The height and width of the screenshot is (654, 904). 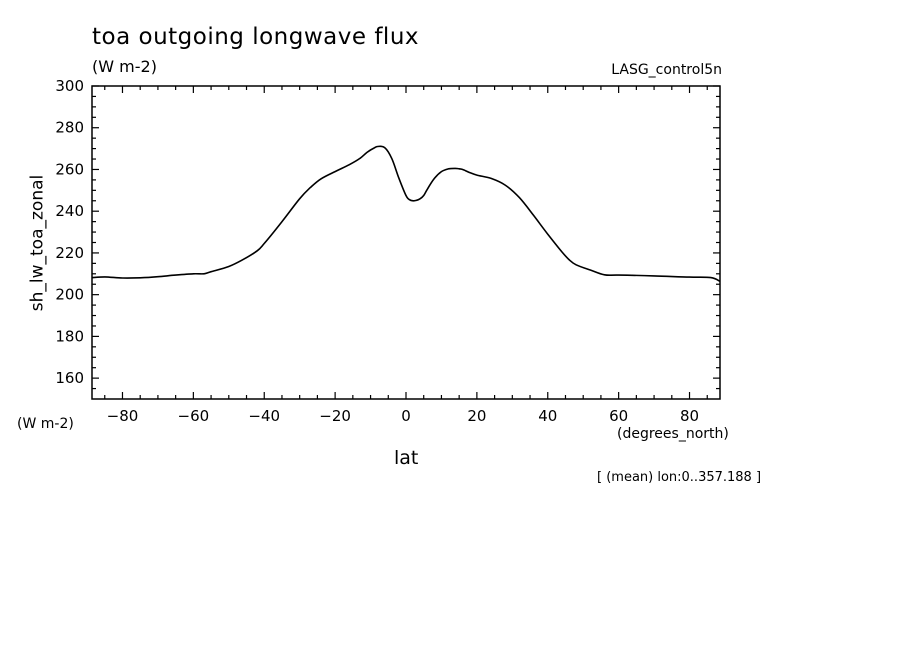 What do you see at coordinates (69, 169) in the screenshot?
I see `y-tick-label: 260` at bounding box center [69, 169].